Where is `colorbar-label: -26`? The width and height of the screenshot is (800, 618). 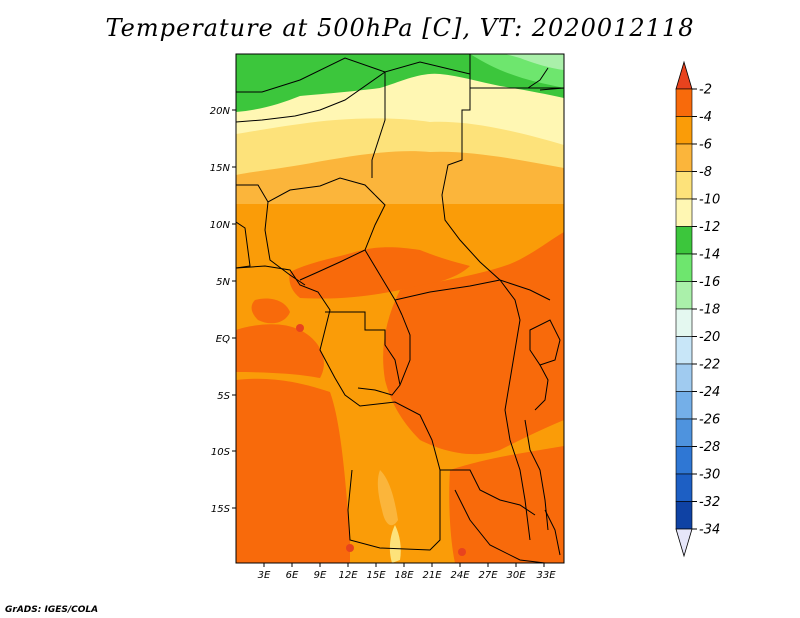 colorbar-label: -26 is located at coordinates (709, 420).